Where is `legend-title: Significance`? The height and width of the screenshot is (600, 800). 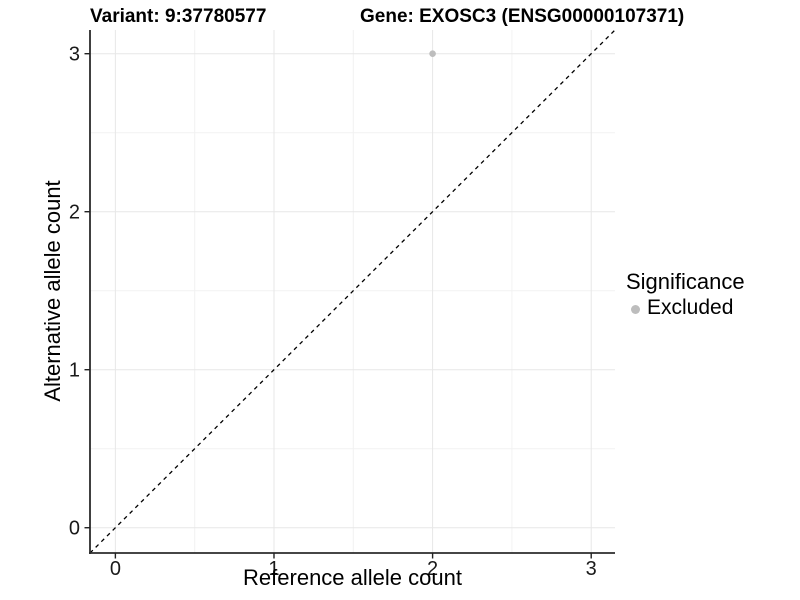
legend-title: Significance is located at coordinates (685, 281).